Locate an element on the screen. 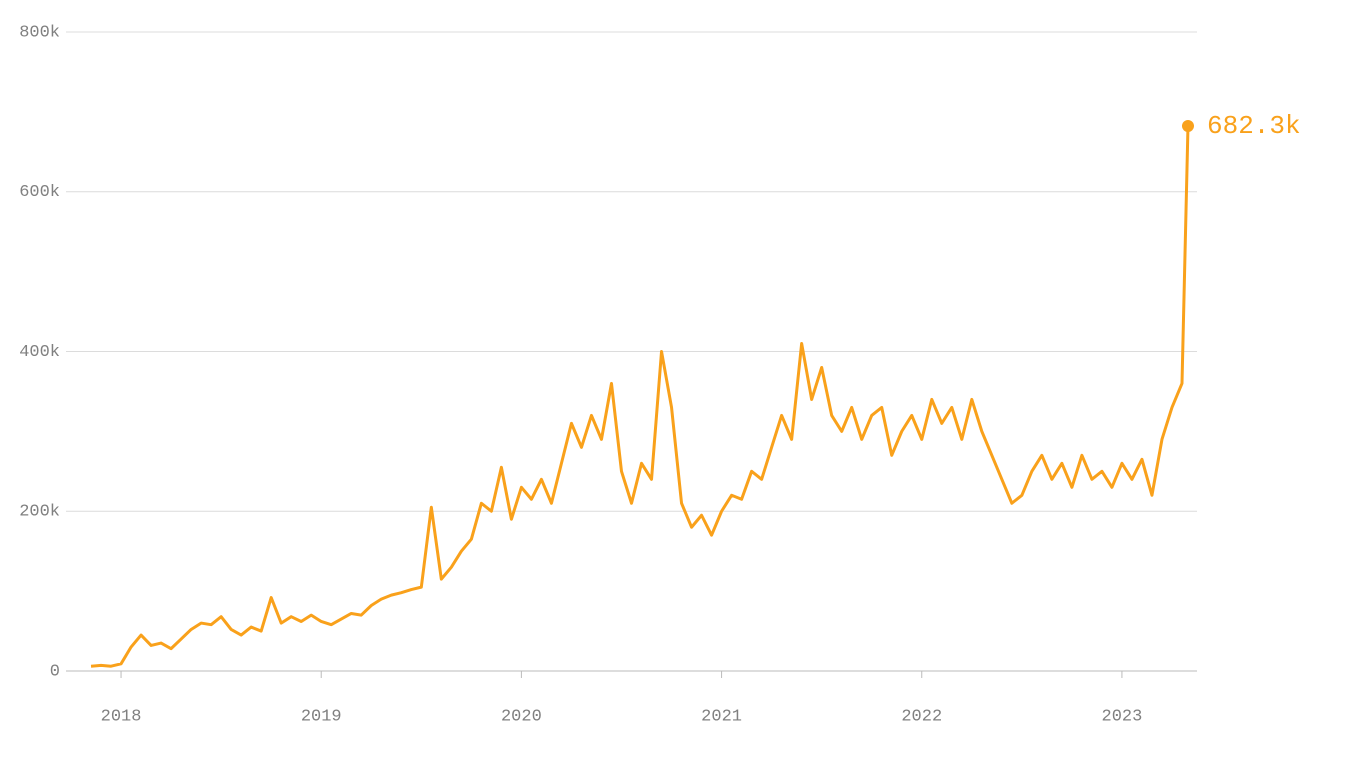 This screenshot has width=1366, height=768. y-tick-label: 0 is located at coordinates (55, 671).